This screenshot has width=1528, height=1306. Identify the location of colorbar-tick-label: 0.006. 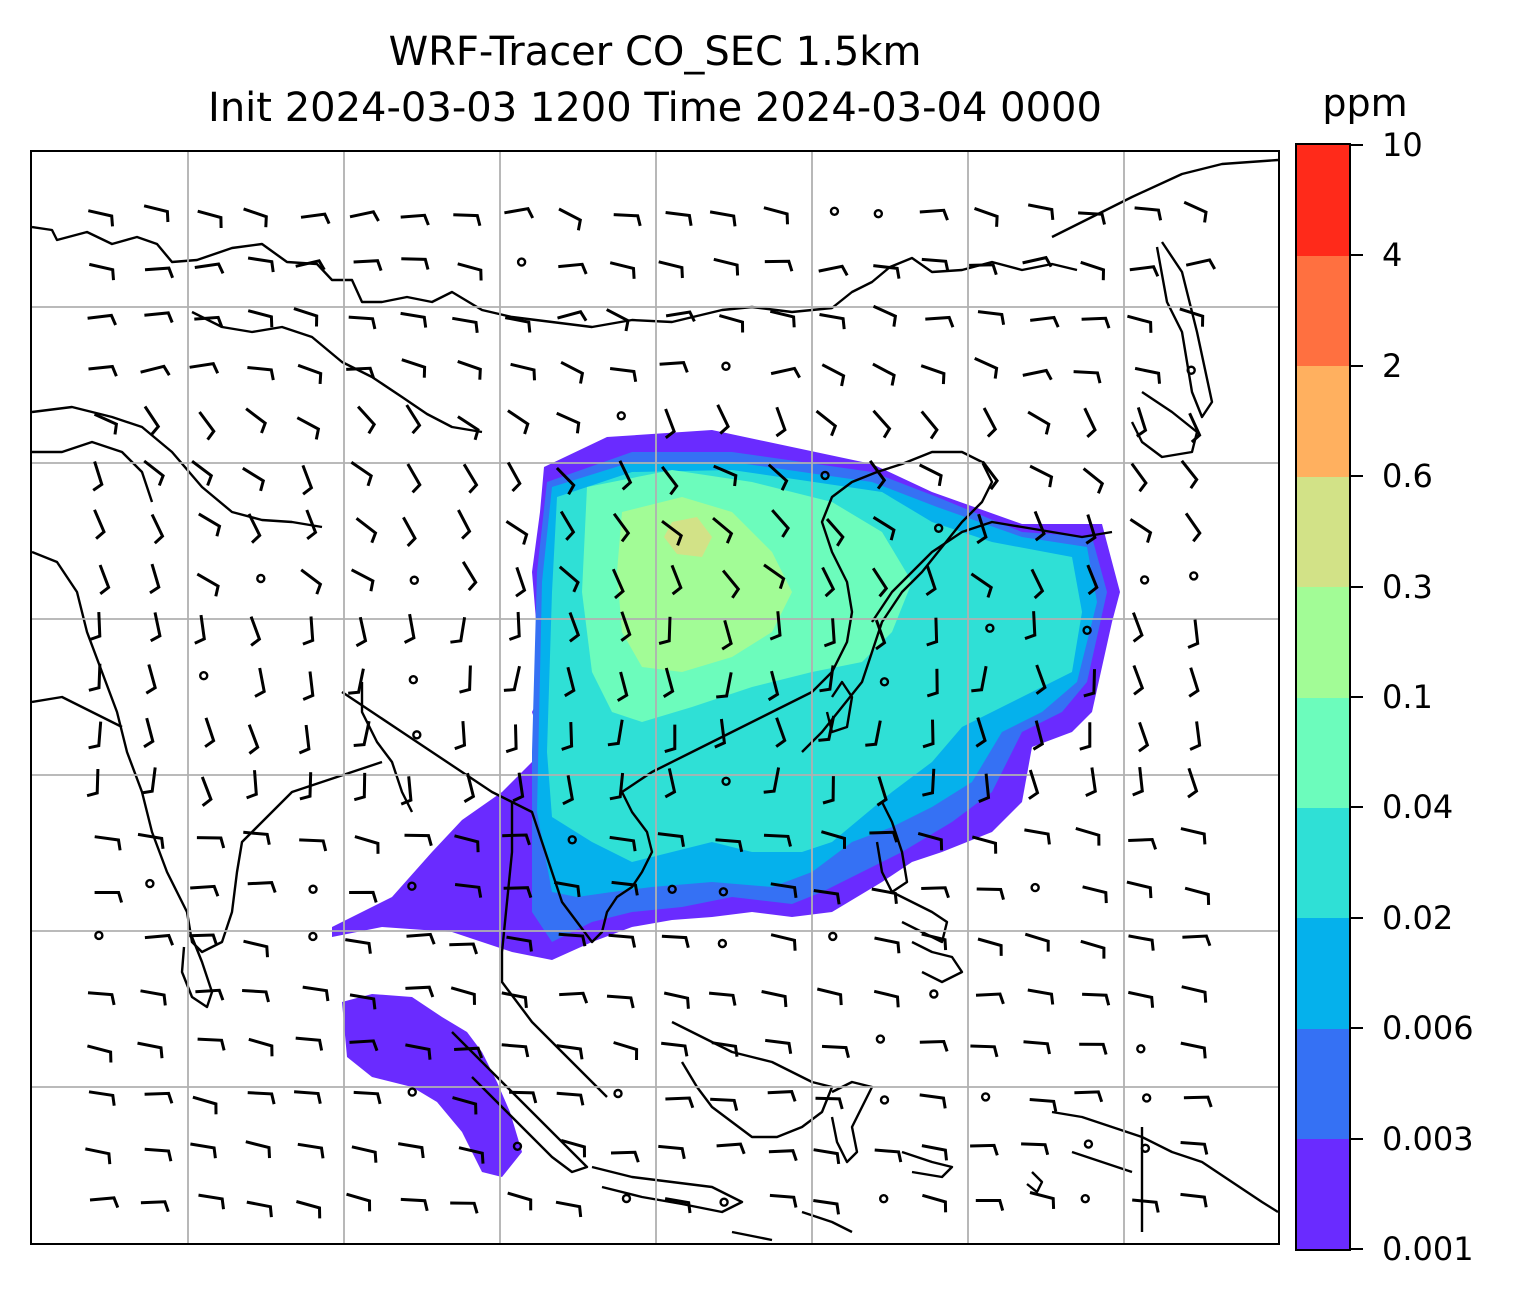
(1428, 1028).